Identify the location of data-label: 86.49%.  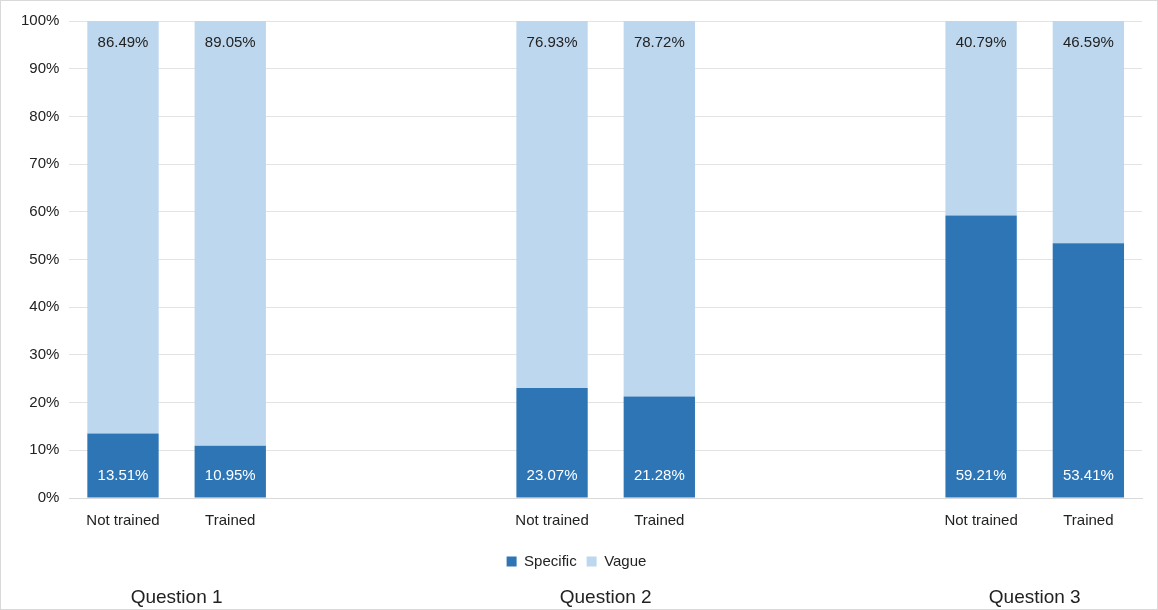
(123, 42).